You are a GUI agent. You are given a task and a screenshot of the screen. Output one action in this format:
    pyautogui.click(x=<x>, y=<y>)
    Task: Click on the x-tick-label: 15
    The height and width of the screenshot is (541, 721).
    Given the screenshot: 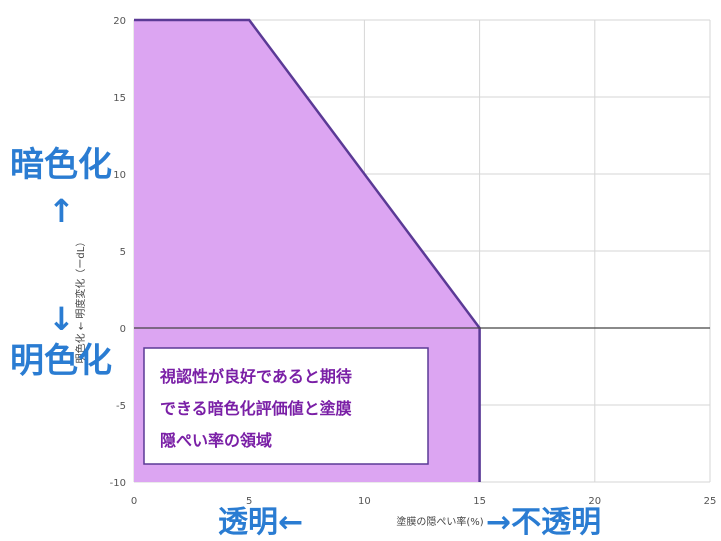 What is the action you would take?
    pyautogui.click(x=479, y=501)
    